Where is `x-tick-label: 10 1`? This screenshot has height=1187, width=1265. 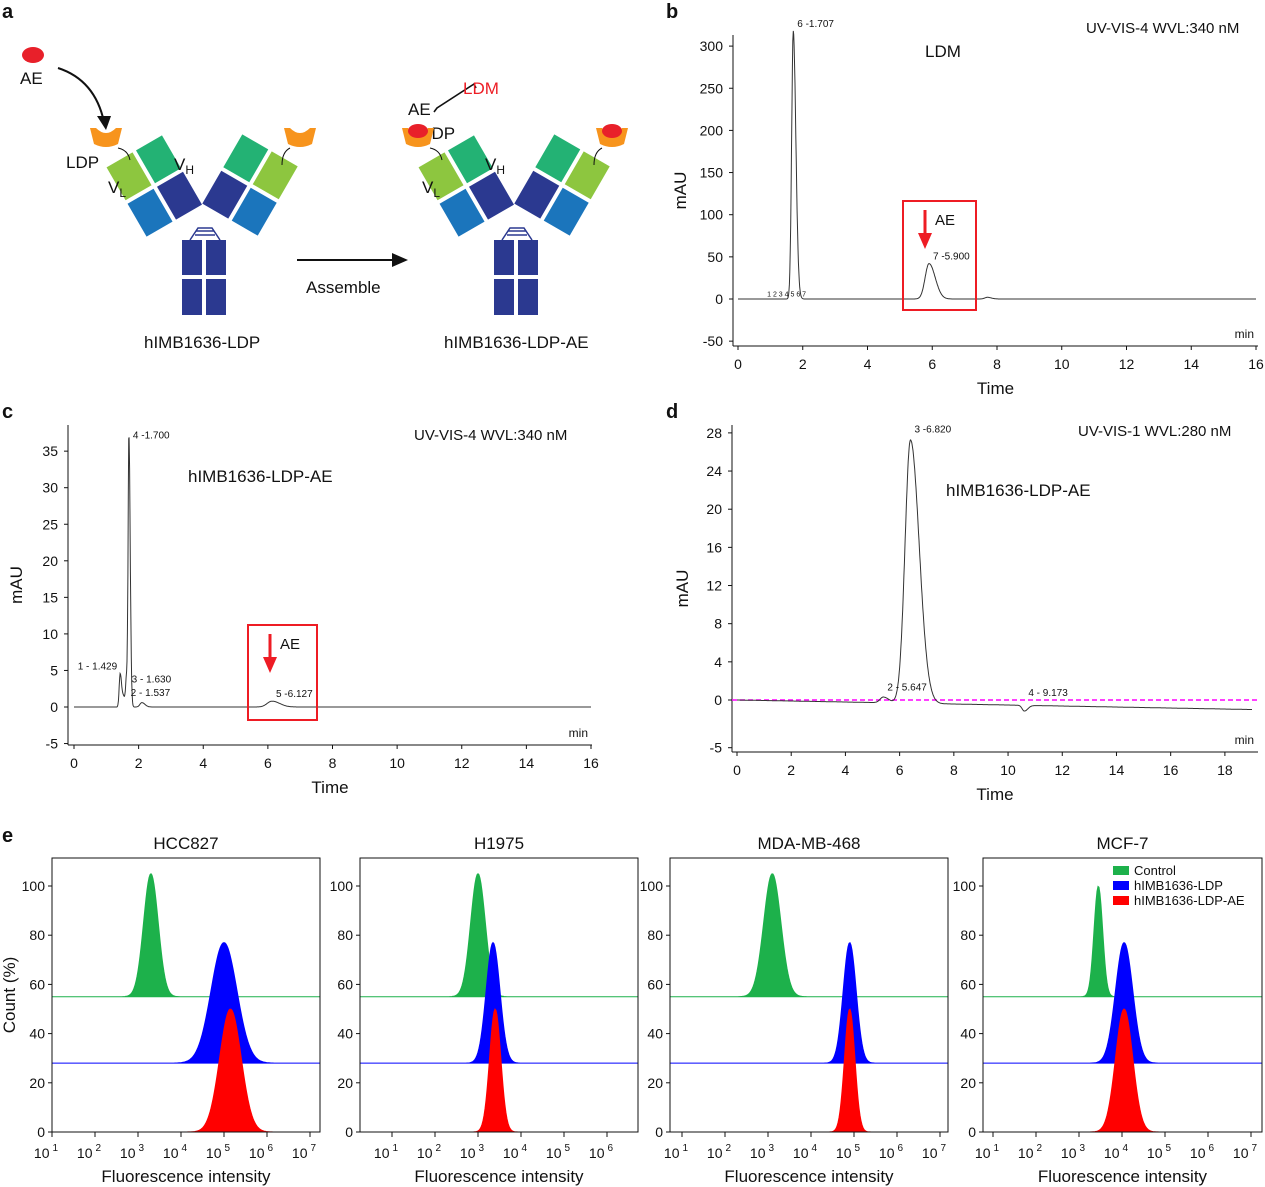
x-tick-label: 10 1 is located at coordinates (676, 1152).